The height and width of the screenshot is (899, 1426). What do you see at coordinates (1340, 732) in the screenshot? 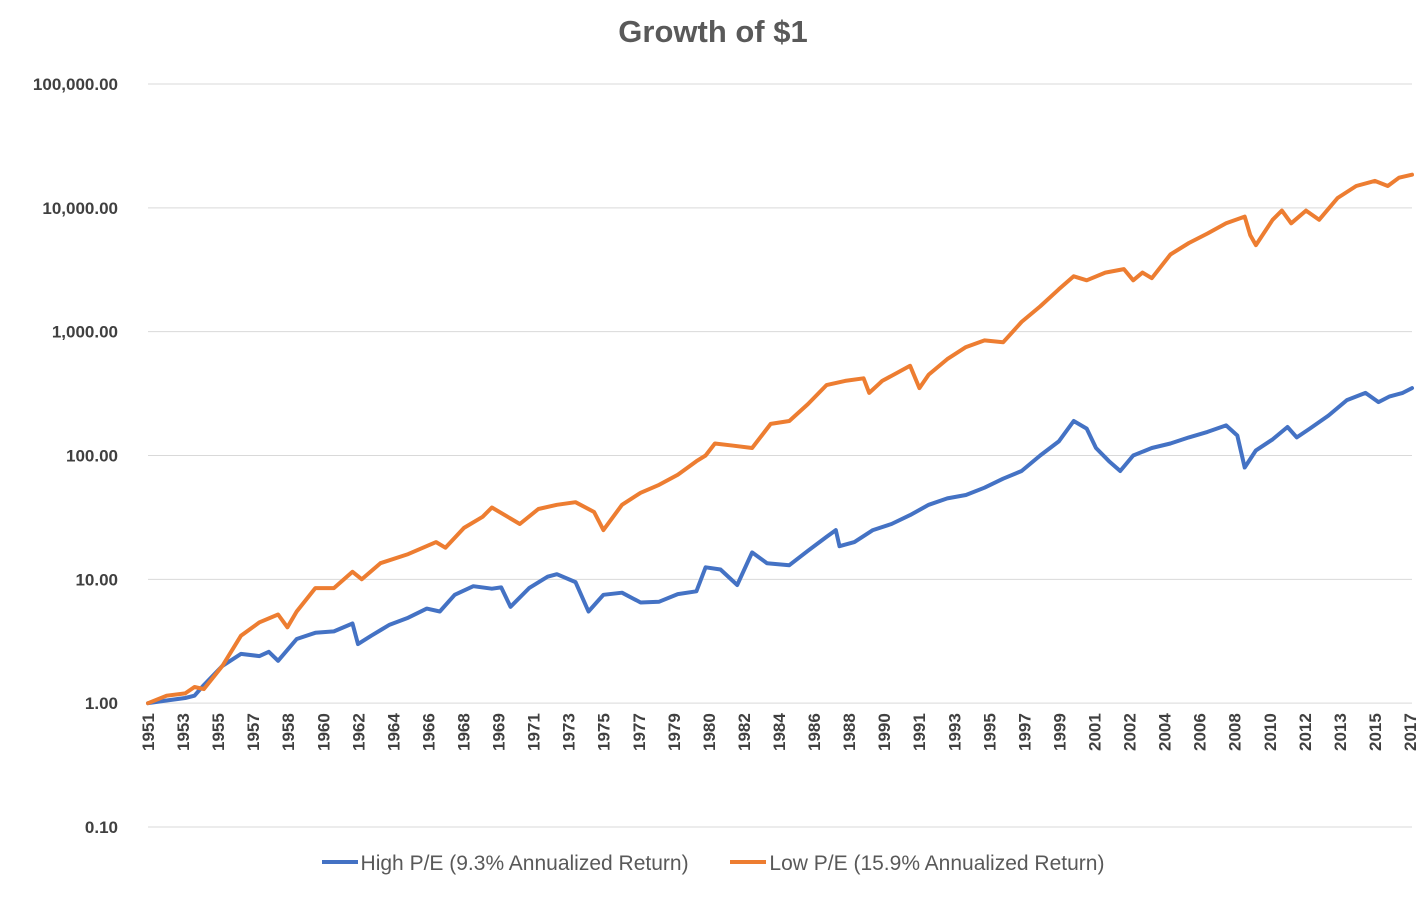
I see `x-tick-label: 2013` at bounding box center [1340, 732].